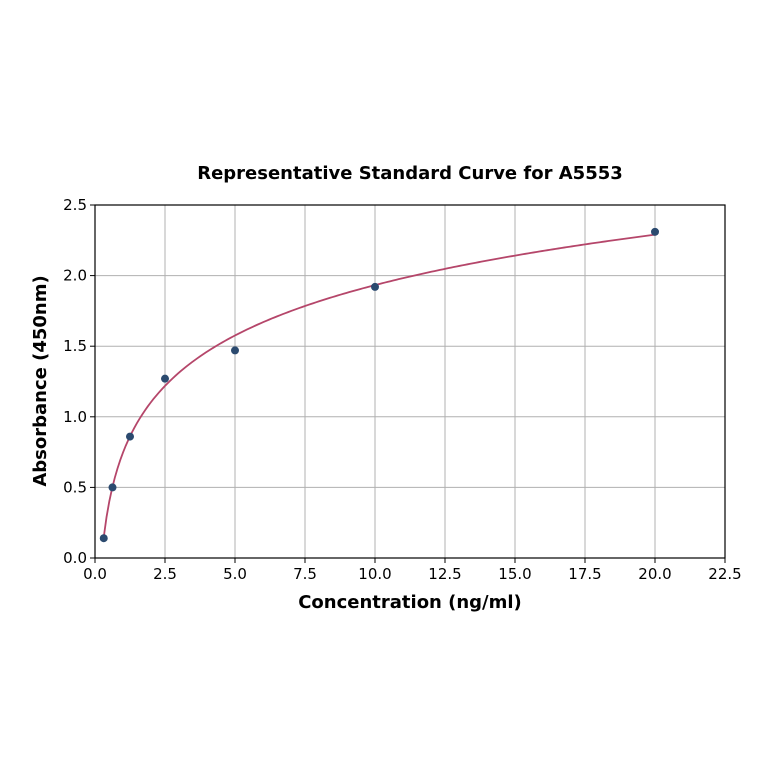  I want to click on y-tick-label: 0.5, so click(75, 487).